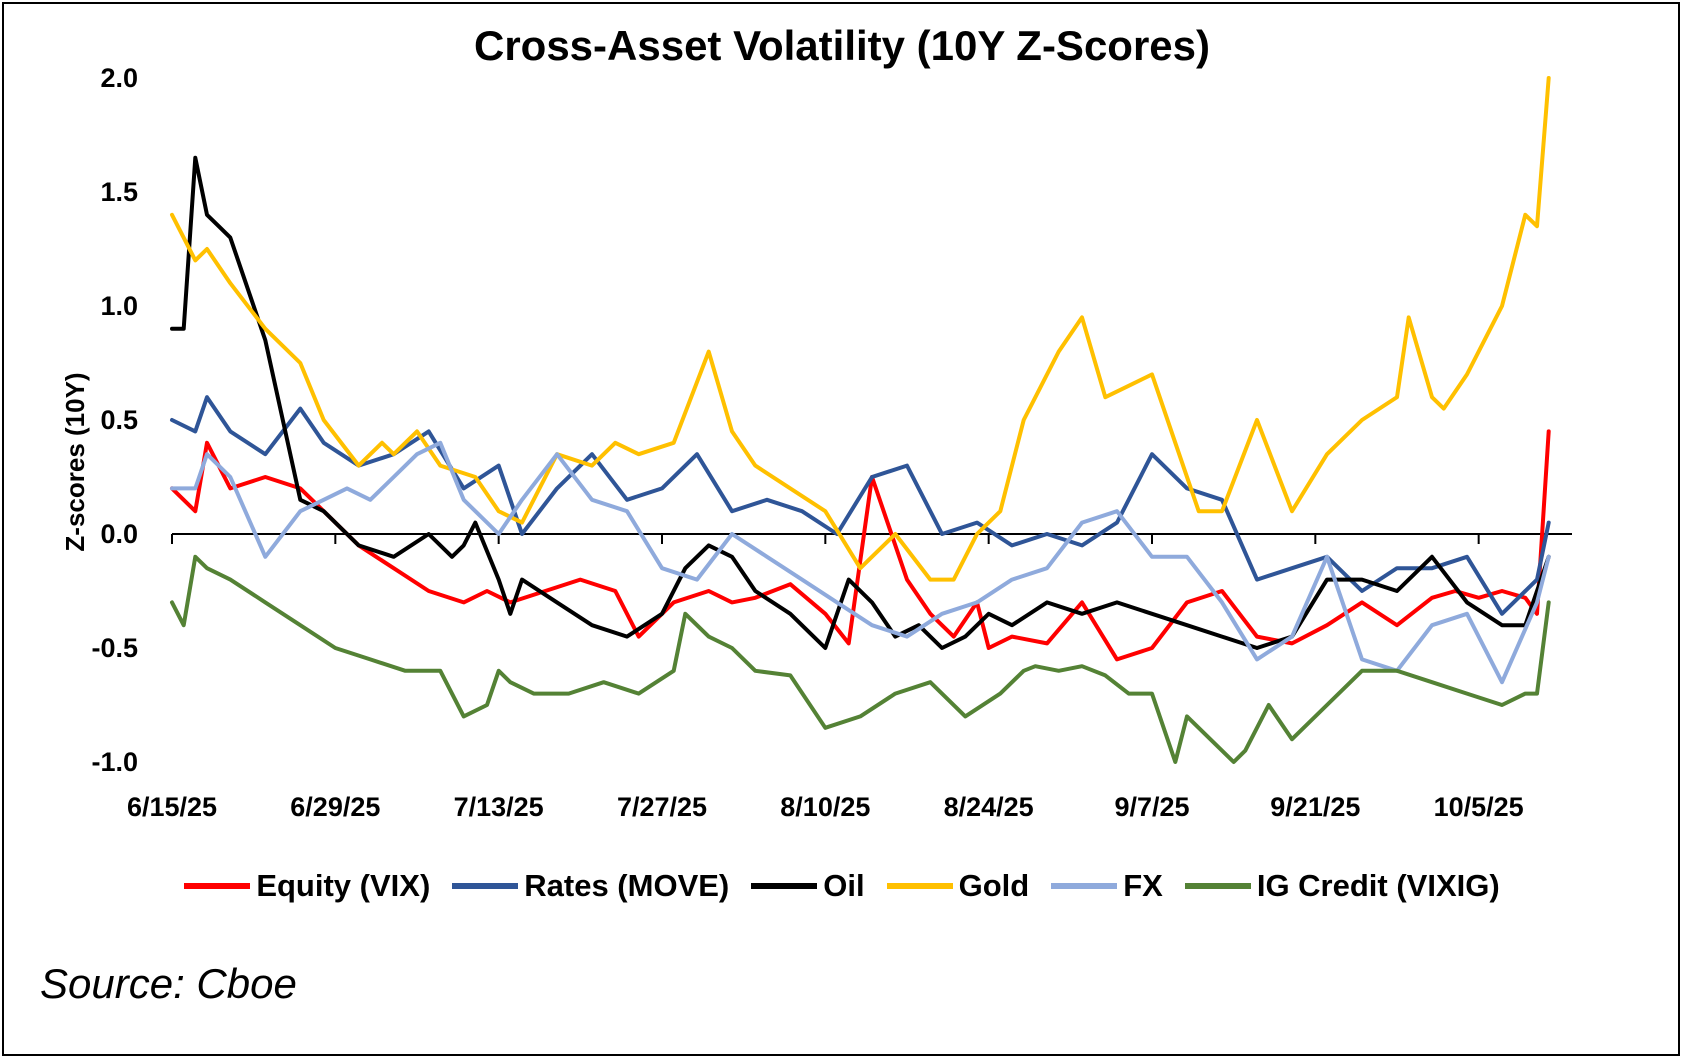 Image resolution: width=1684 pixels, height=1060 pixels. What do you see at coordinates (499, 807) in the screenshot?
I see `x-tick-label: 7/13/25` at bounding box center [499, 807].